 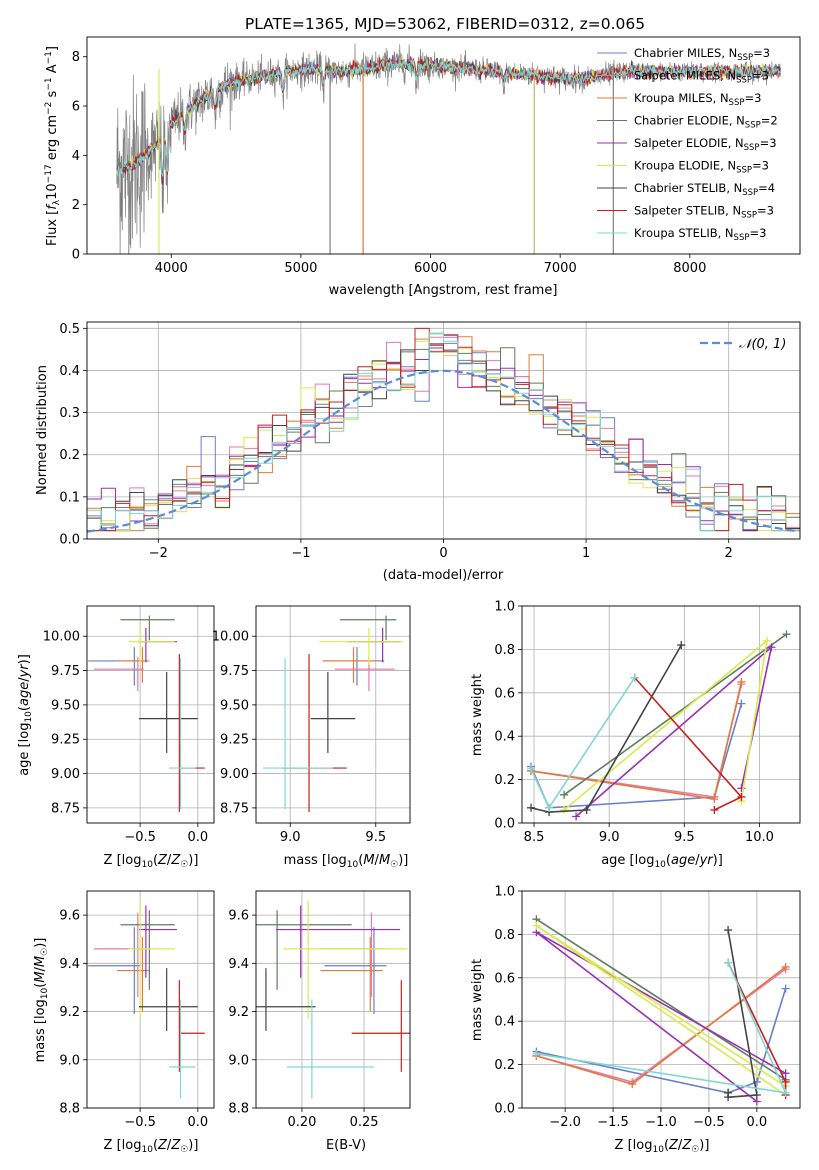 What do you see at coordinates (197, 837) in the screenshot?
I see `x-tick-label: 0.0` at bounding box center [197, 837].